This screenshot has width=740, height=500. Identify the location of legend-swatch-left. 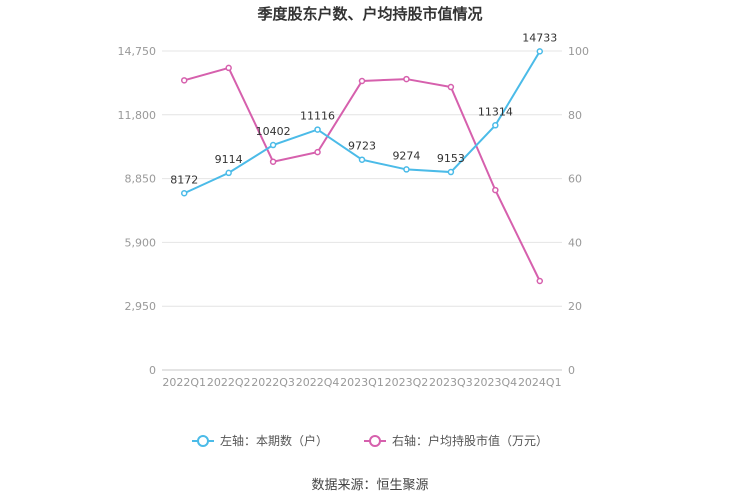
(202, 440).